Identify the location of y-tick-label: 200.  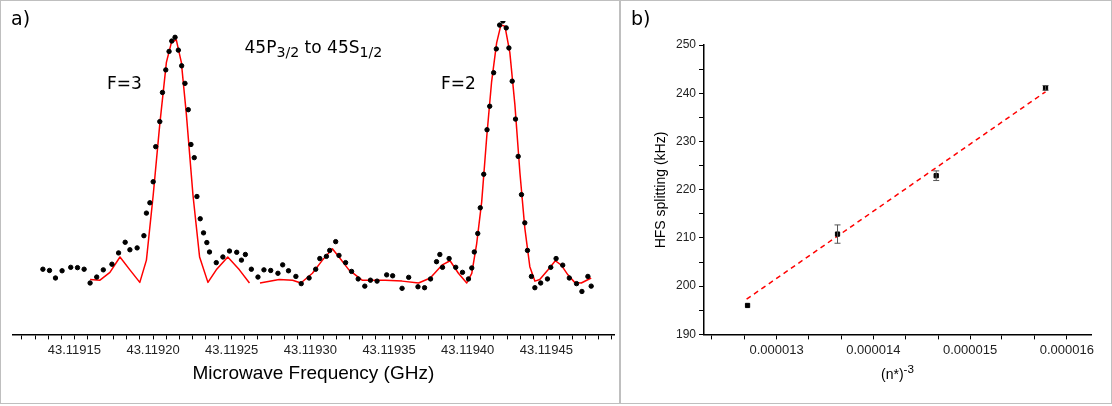
(686, 285).